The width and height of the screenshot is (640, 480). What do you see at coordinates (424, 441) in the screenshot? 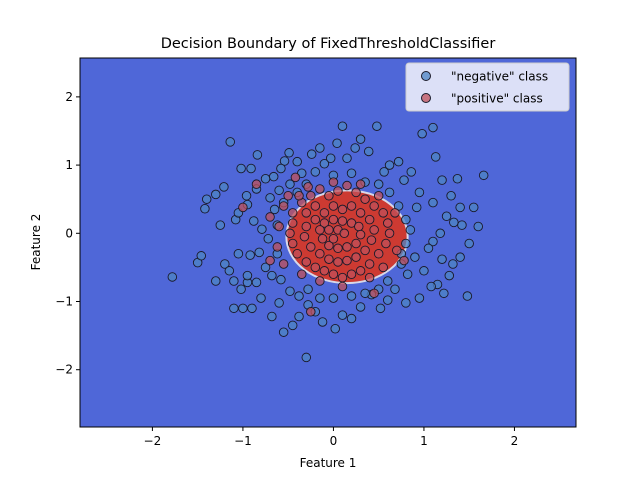
I see `x-tick-label: 1` at bounding box center [424, 441].